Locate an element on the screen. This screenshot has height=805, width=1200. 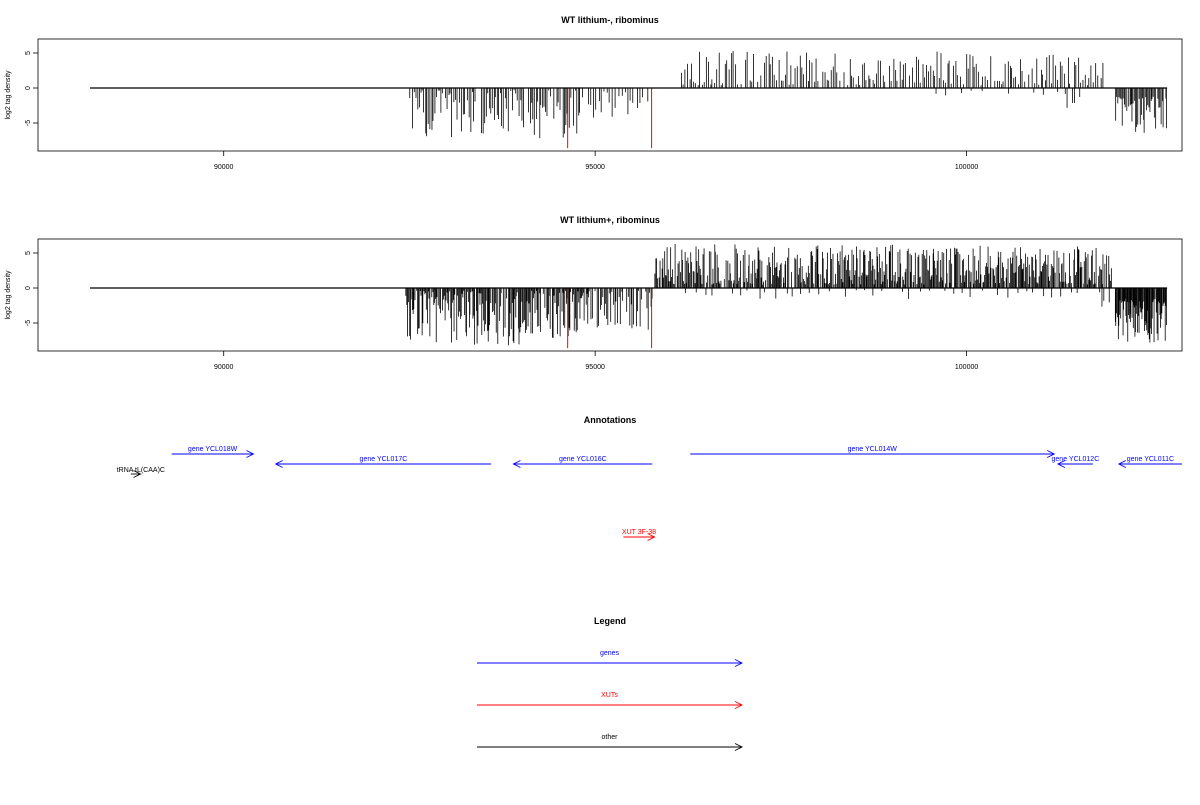
feature-label: tRNA tL(CAA)C is located at coordinates (141, 470).